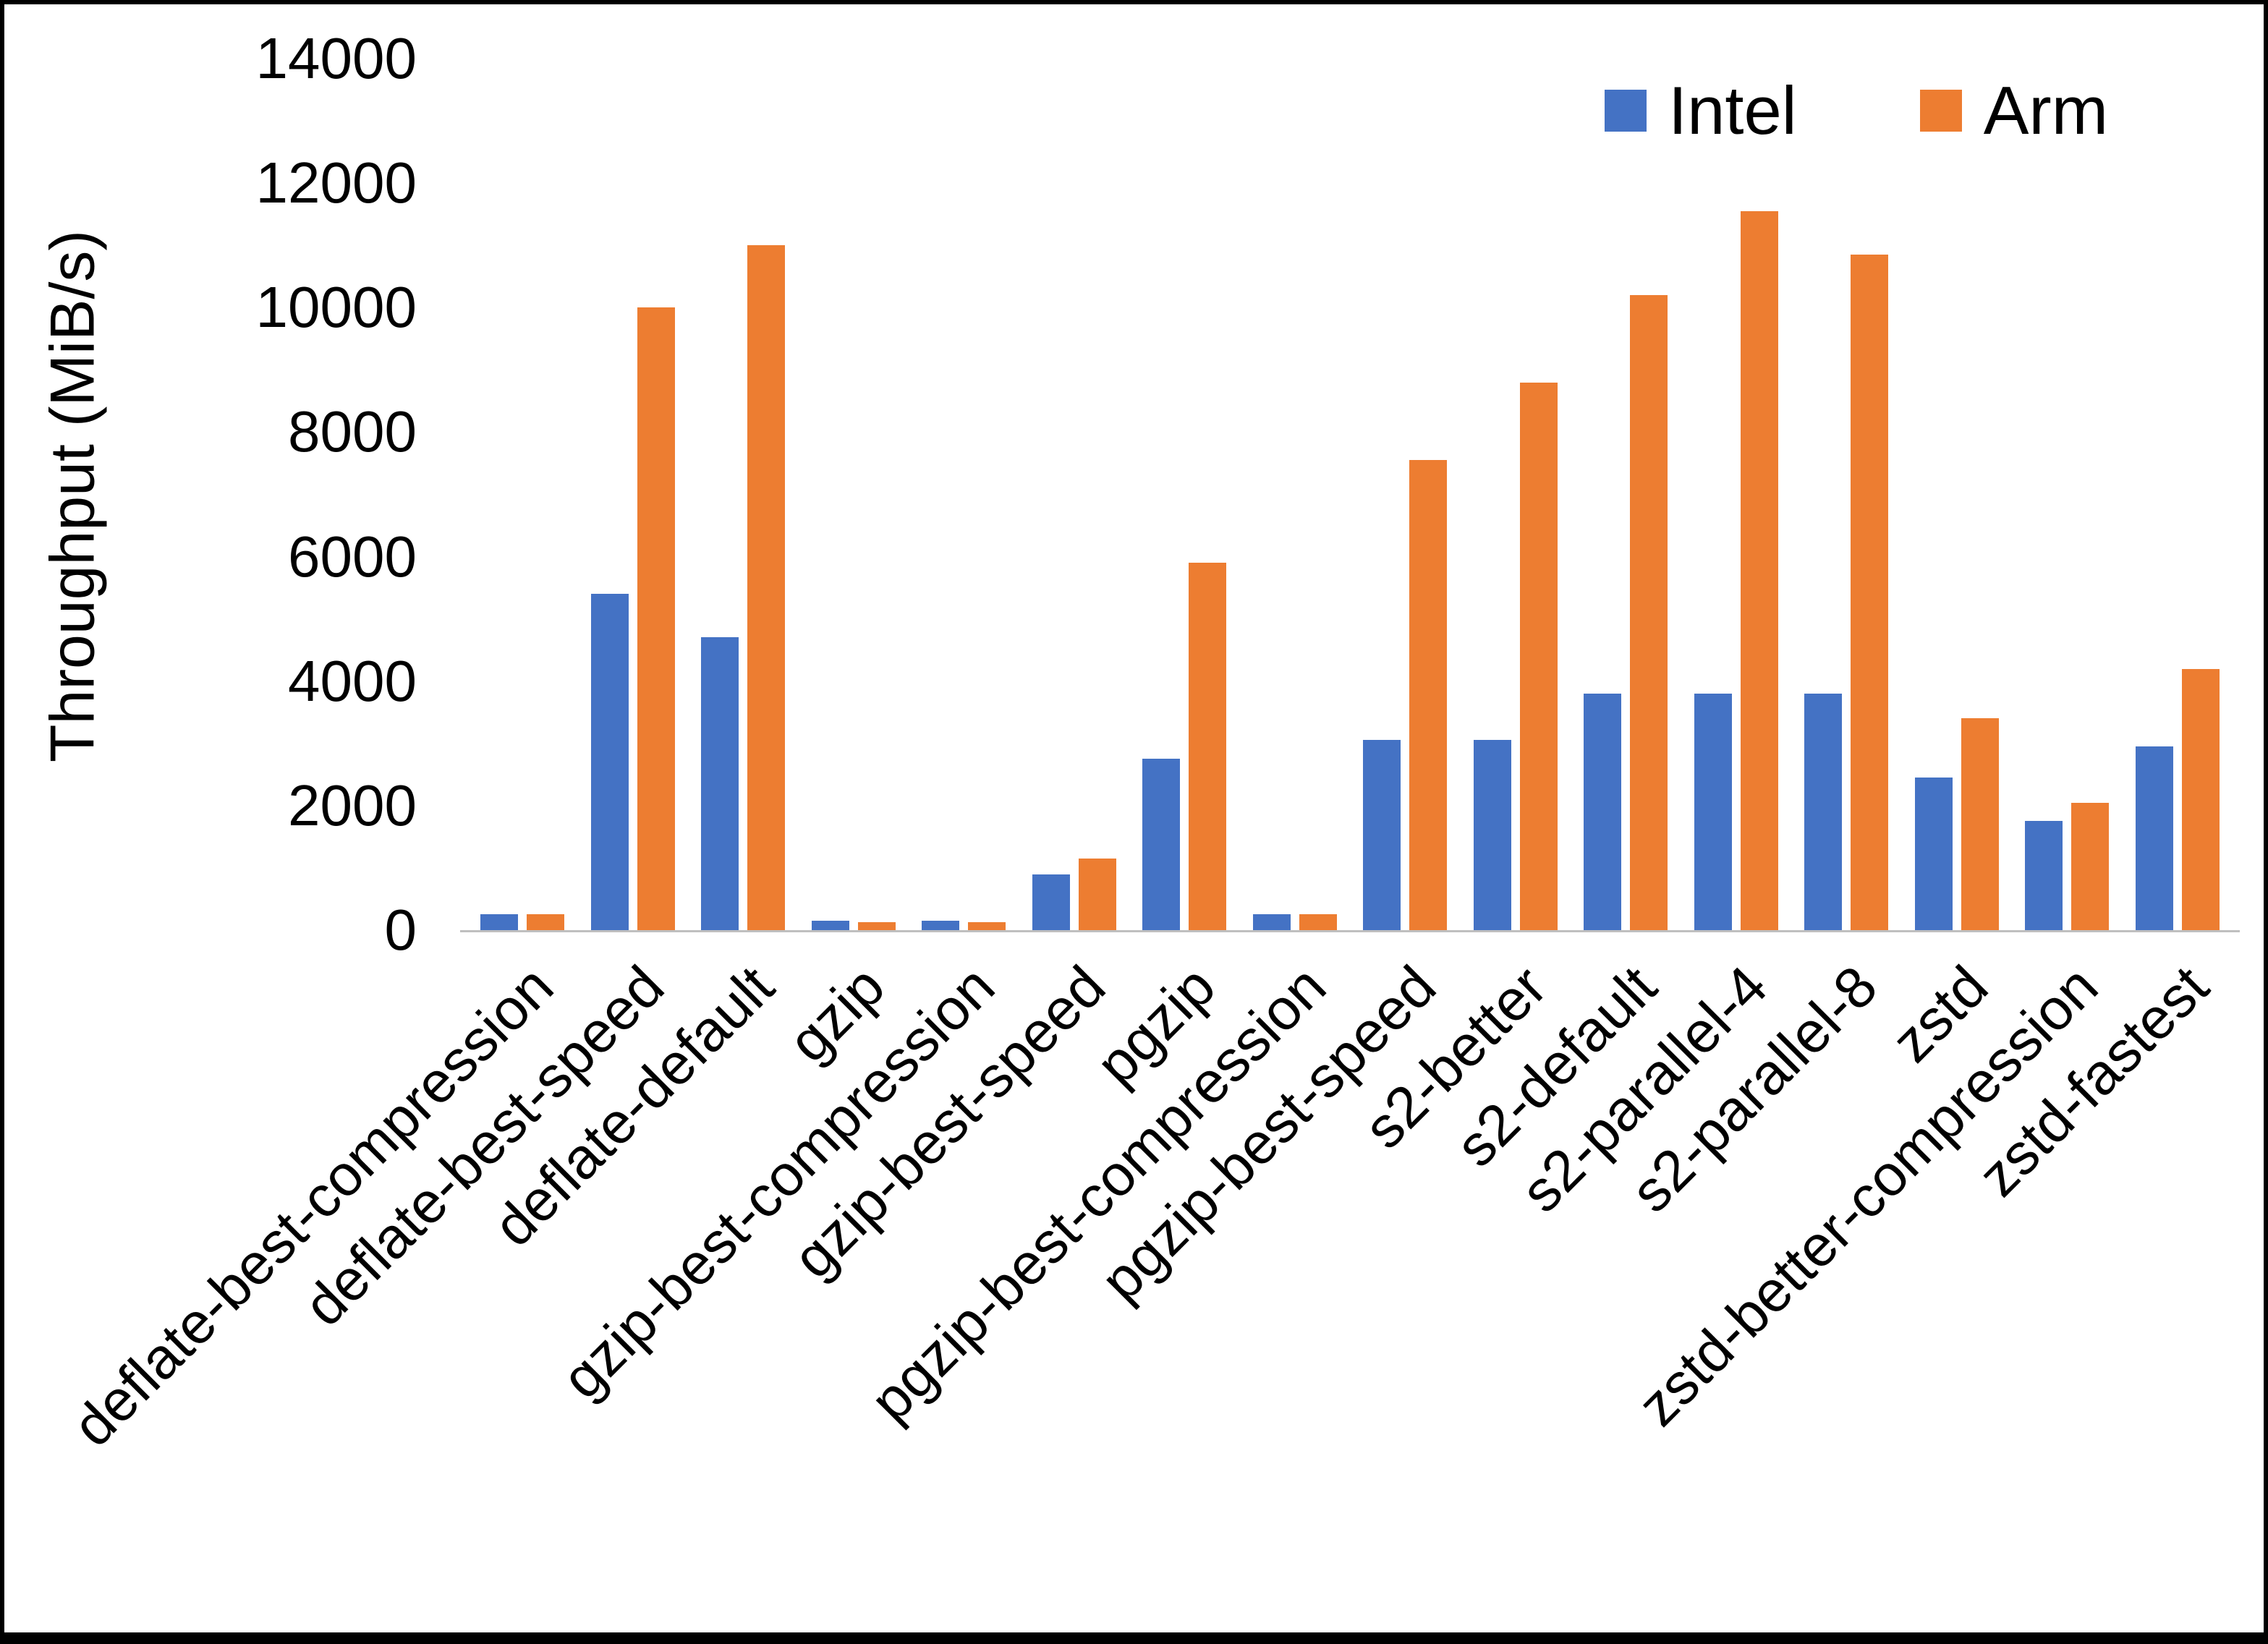 The height and width of the screenshot is (1644, 2268). What do you see at coordinates (336, 58) in the screenshot?
I see `y-tick-label: 14000` at bounding box center [336, 58].